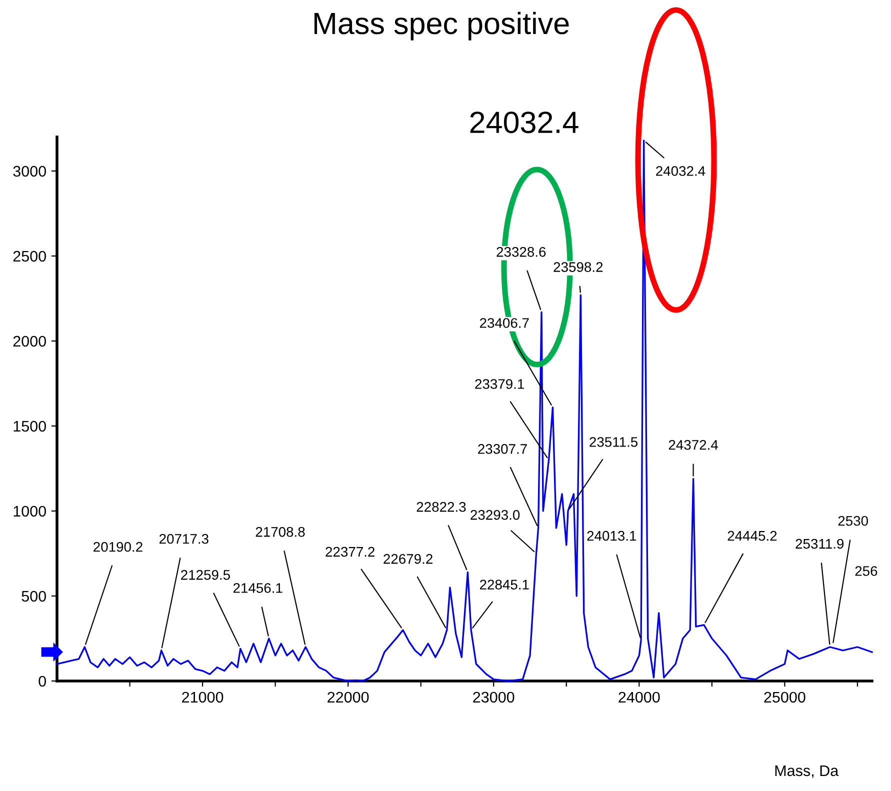  What do you see at coordinates (504, 323) in the screenshot?
I see `annotation: 23406.7` at bounding box center [504, 323].